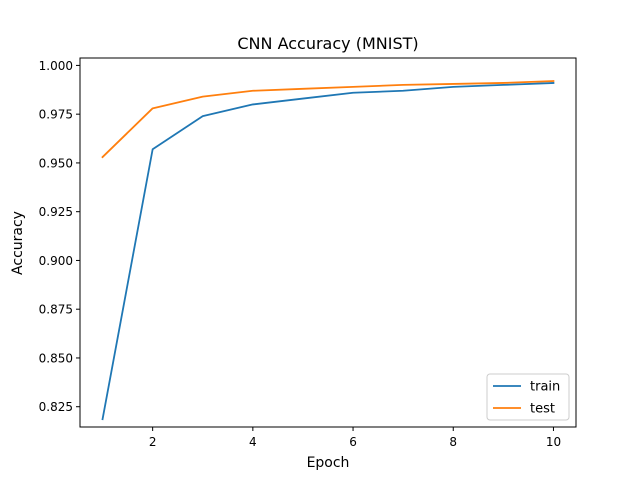 The height and width of the screenshot is (484, 640). Describe the element at coordinates (56, 212) in the screenshot. I see `y-tick-label: 0.925` at that location.